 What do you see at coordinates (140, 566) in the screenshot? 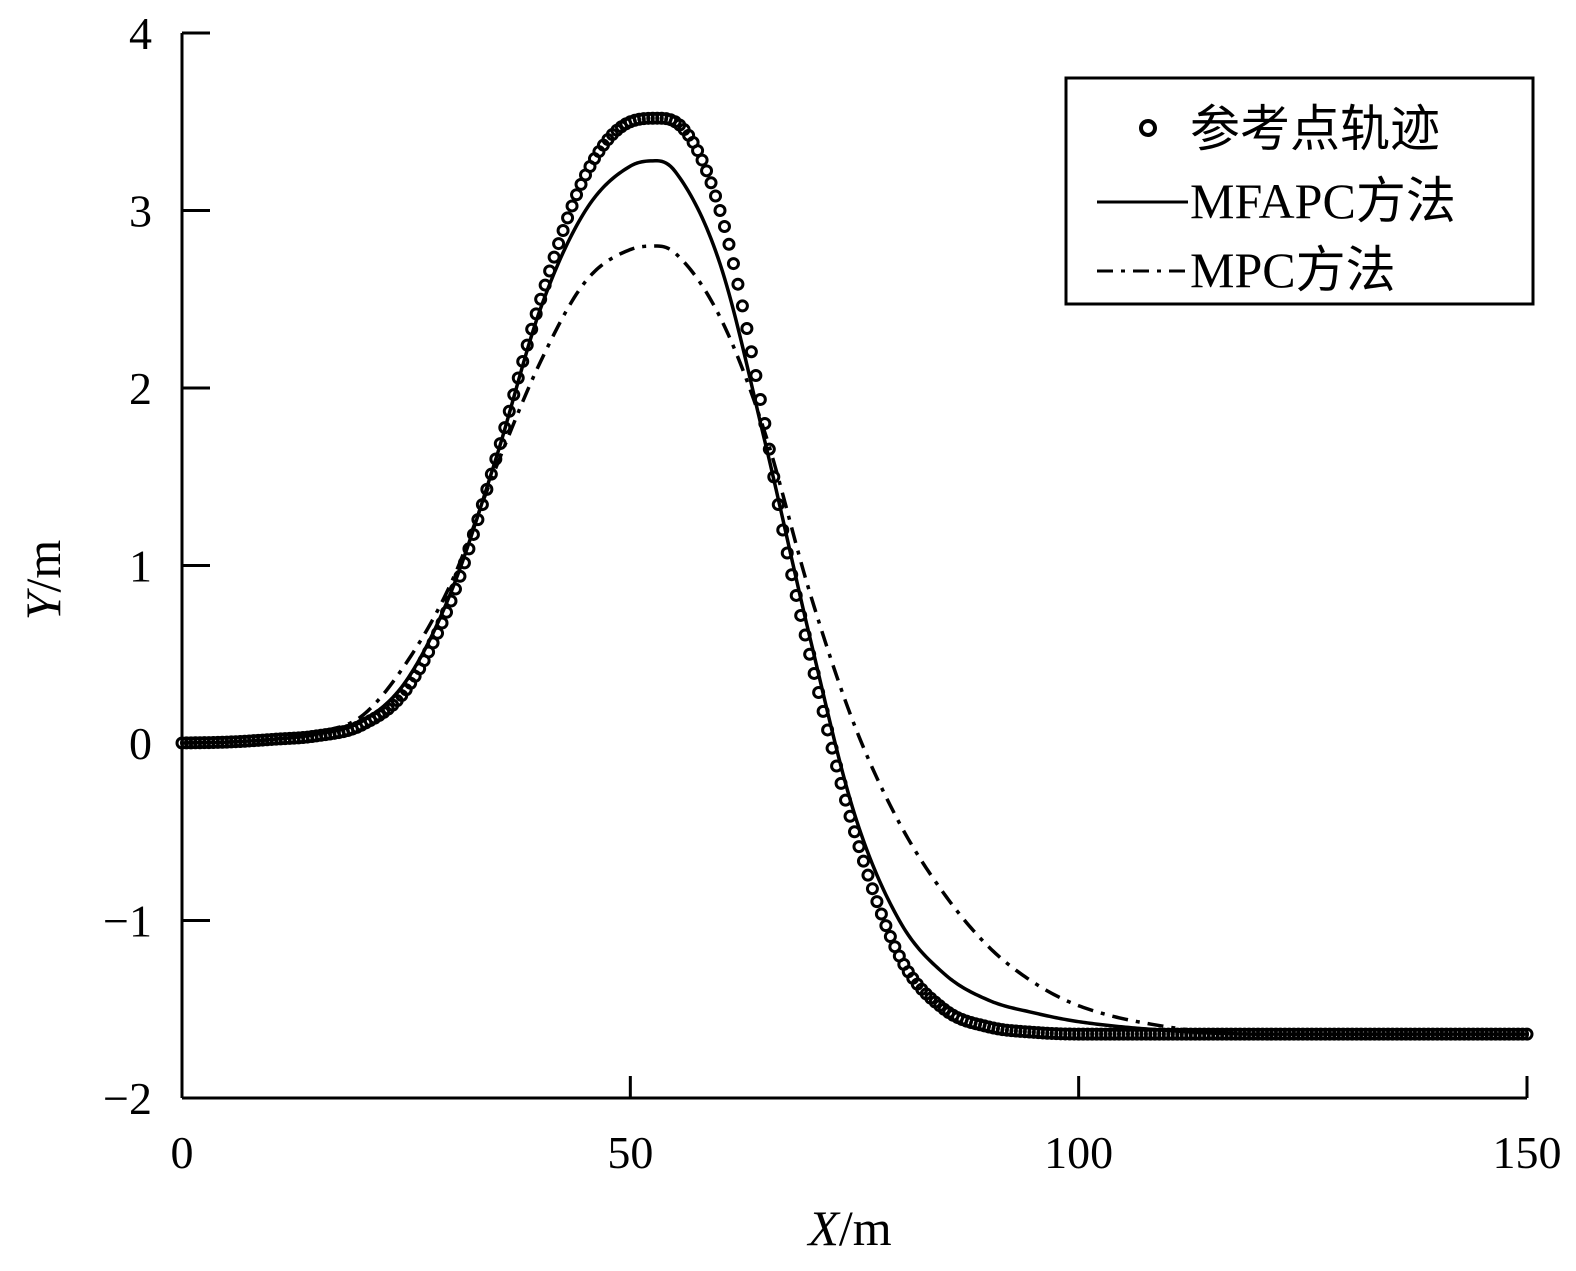
I see `y-tick-label: 1` at bounding box center [140, 566].